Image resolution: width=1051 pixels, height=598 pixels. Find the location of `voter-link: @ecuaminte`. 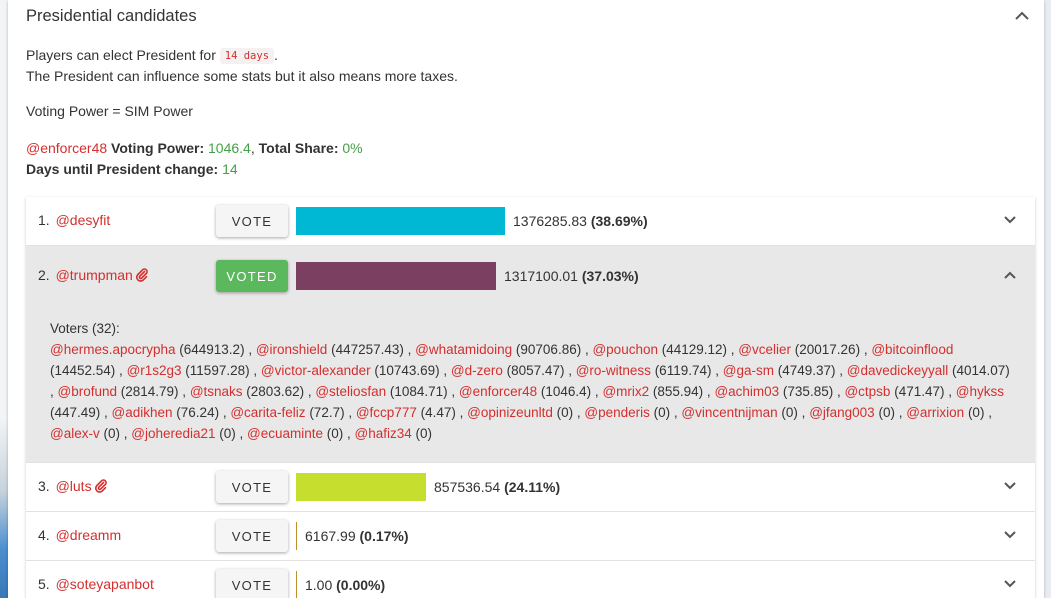

voter-link: @ecuaminte is located at coordinates (285, 433).